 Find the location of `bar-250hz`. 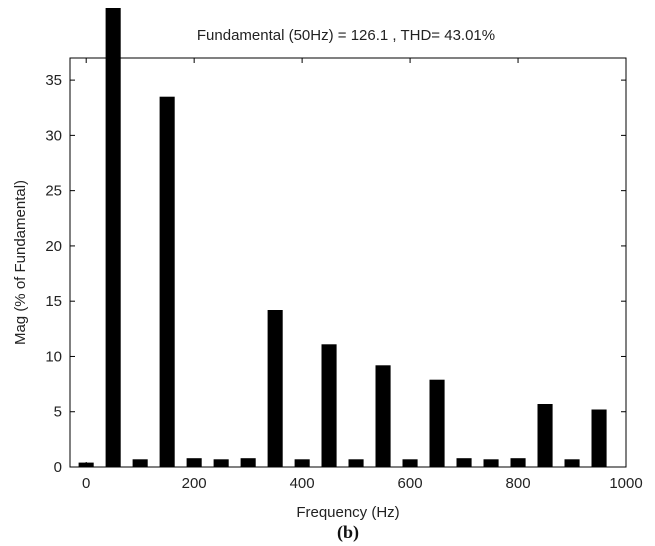

bar-250hz is located at coordinates (221, 463).